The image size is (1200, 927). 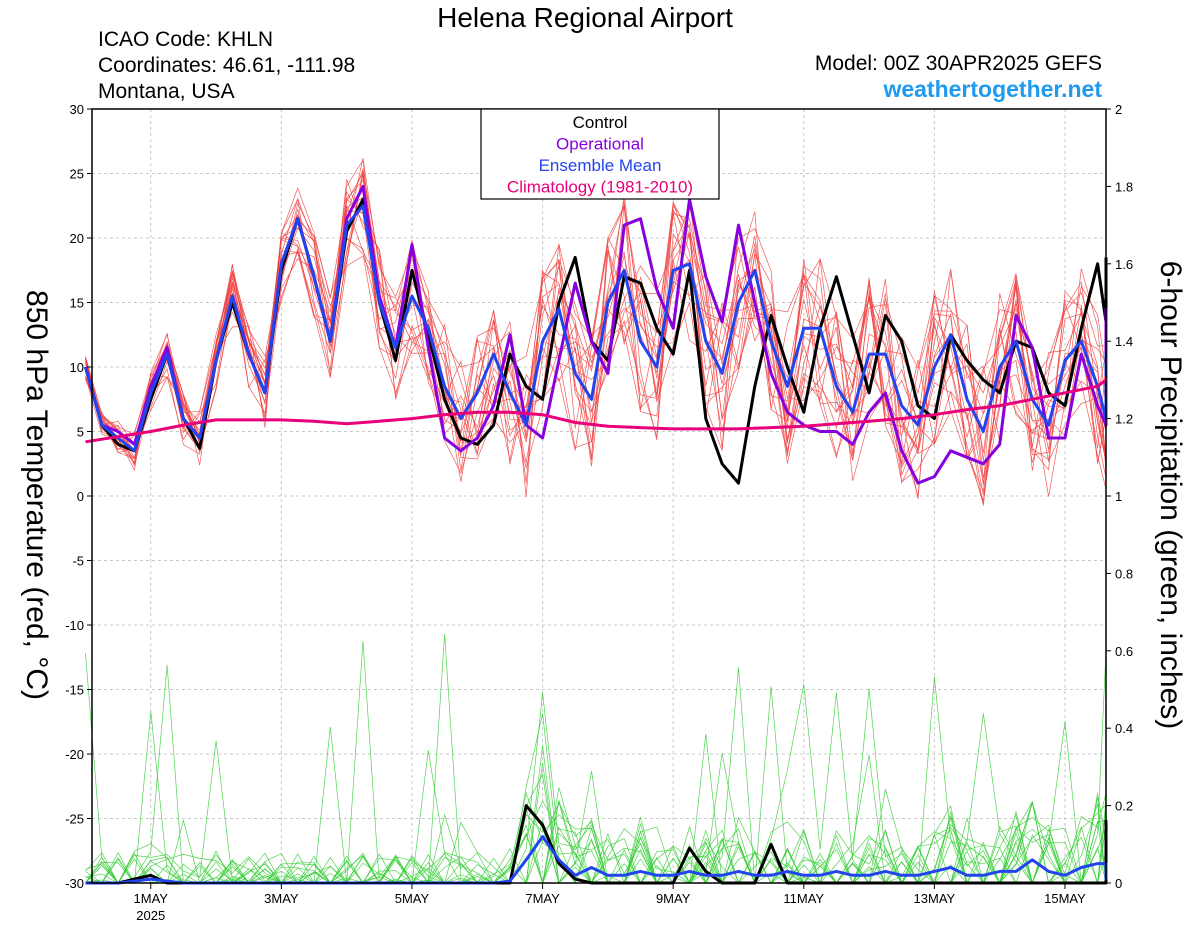 What do you see at coordinates (227, 65) in the screenshot?
I see `coordinates: Coordinates: 46.61, -111.98` at bounding box center [227, 65].